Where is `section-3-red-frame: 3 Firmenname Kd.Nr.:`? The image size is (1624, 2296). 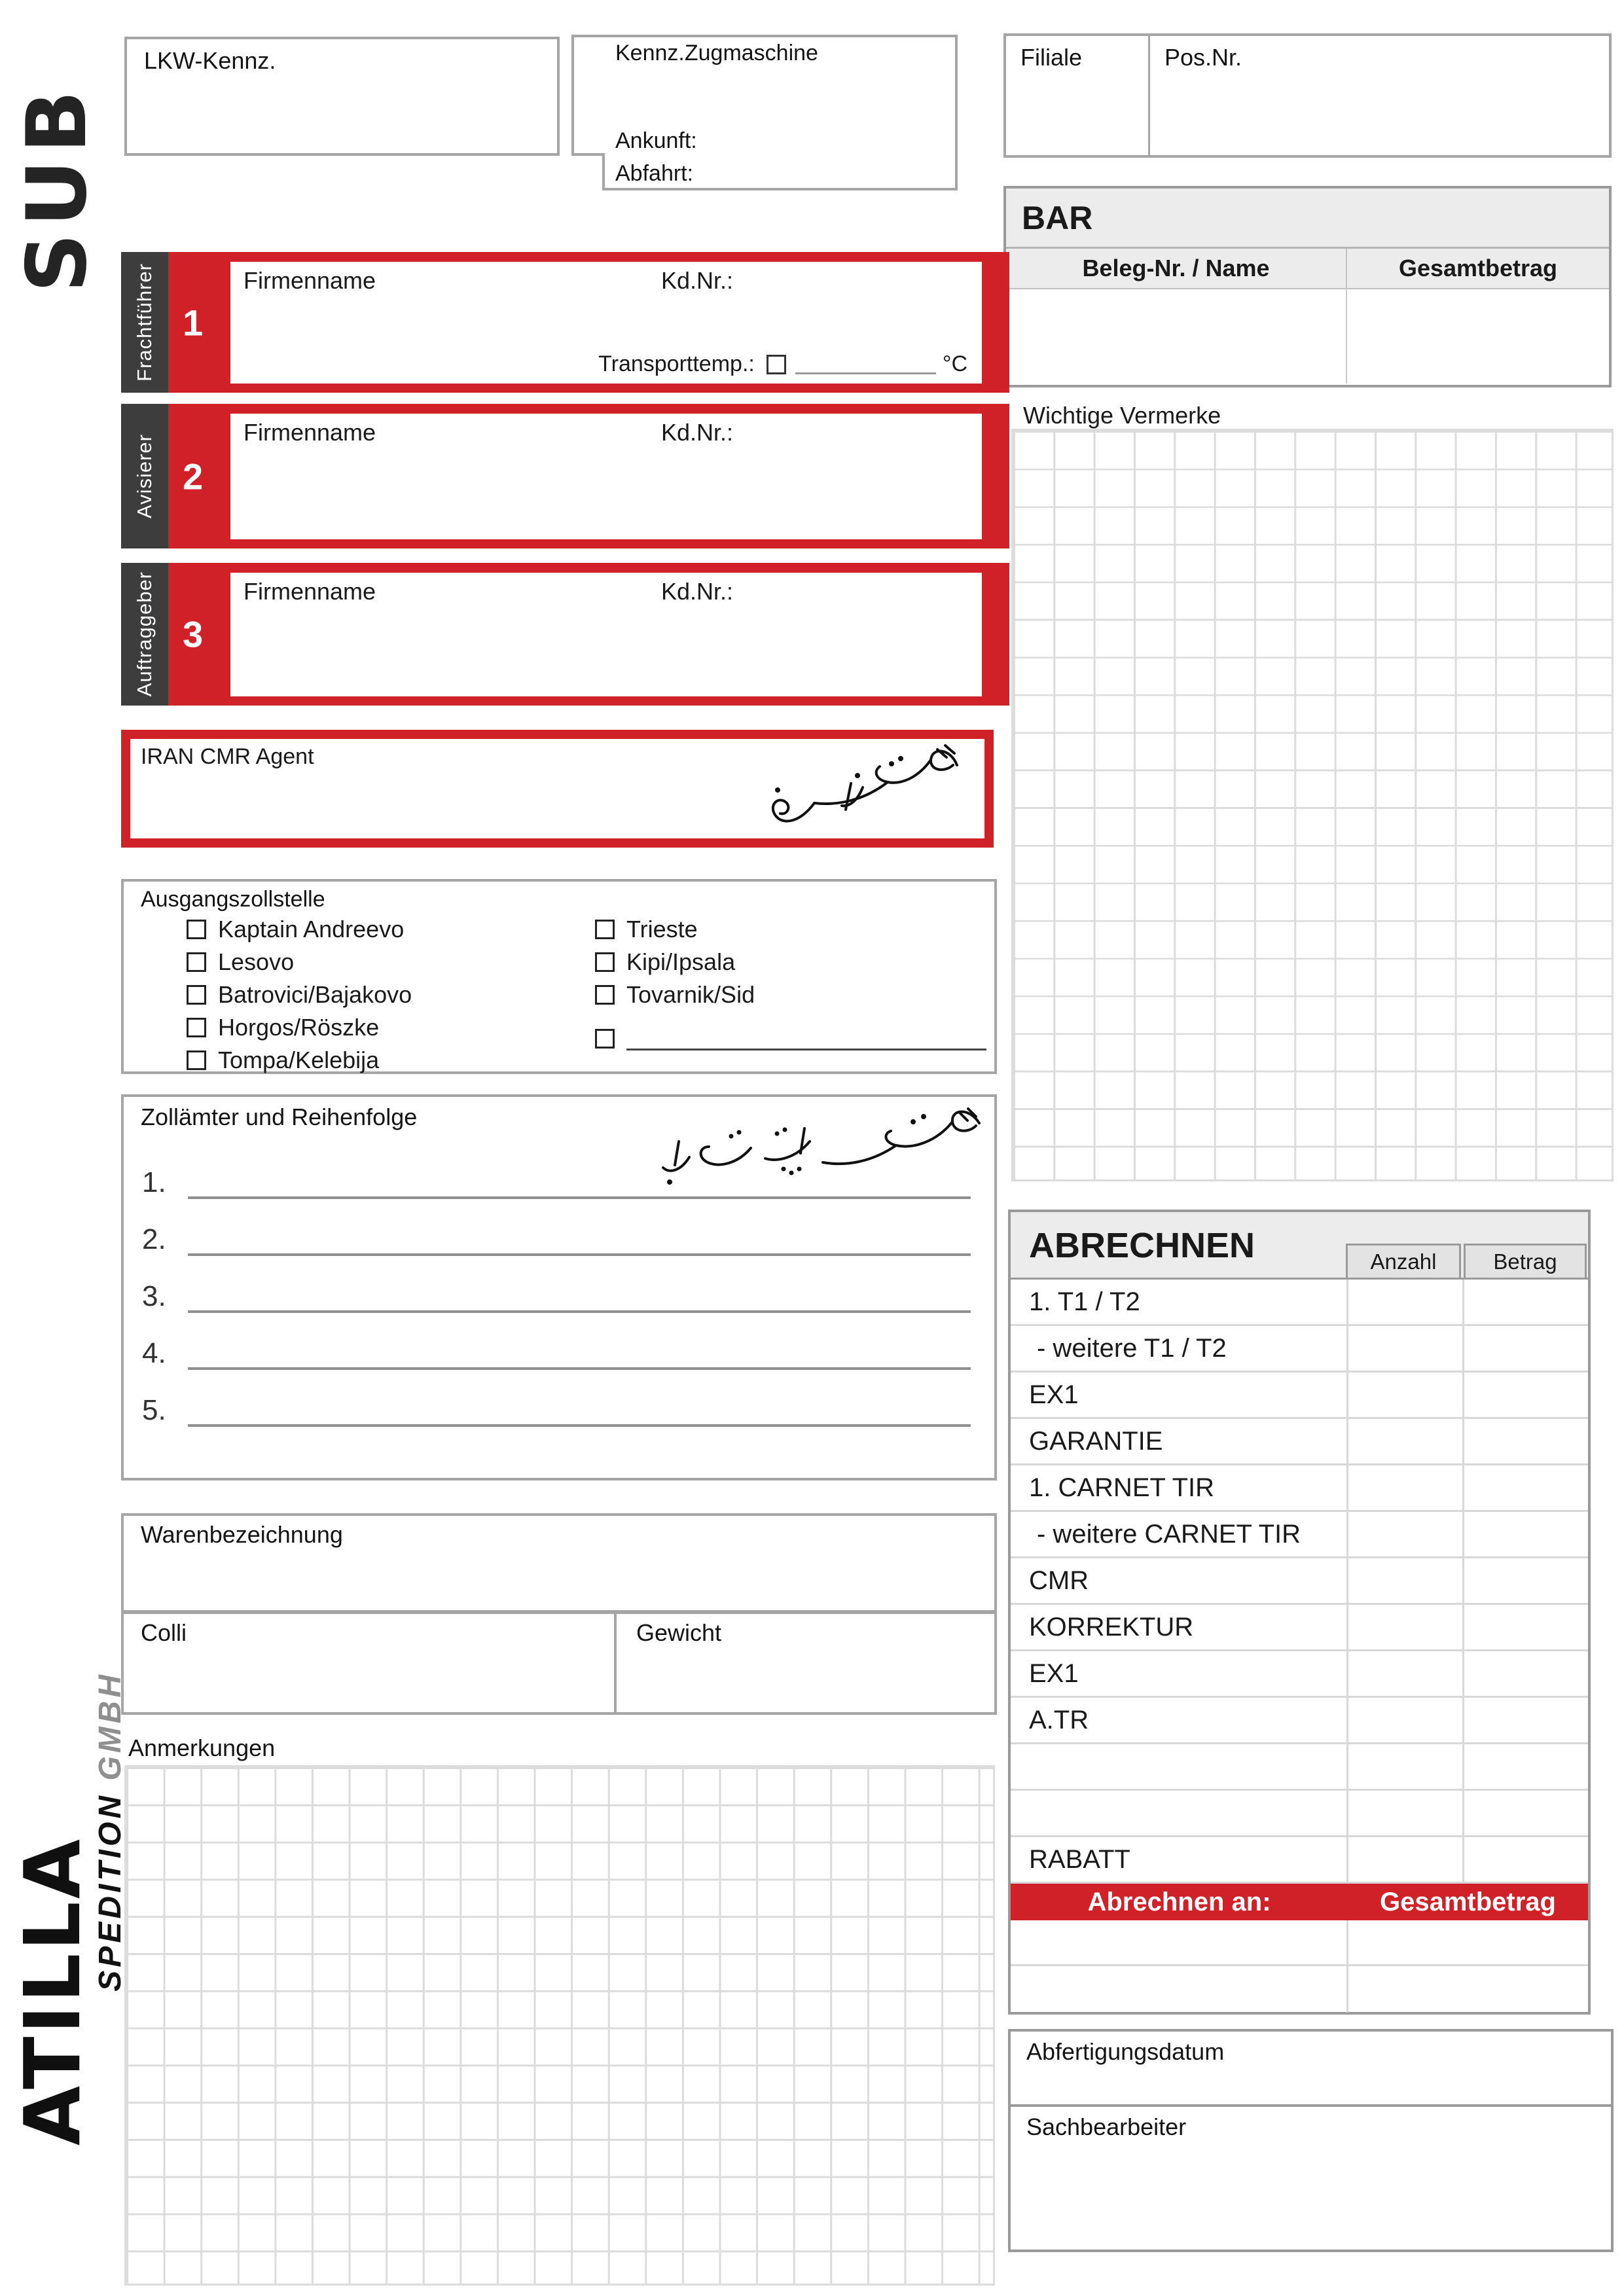
section-3-red-frame: 3 Firmenname Kd.Nr.: is located at coordinates (588, 634).